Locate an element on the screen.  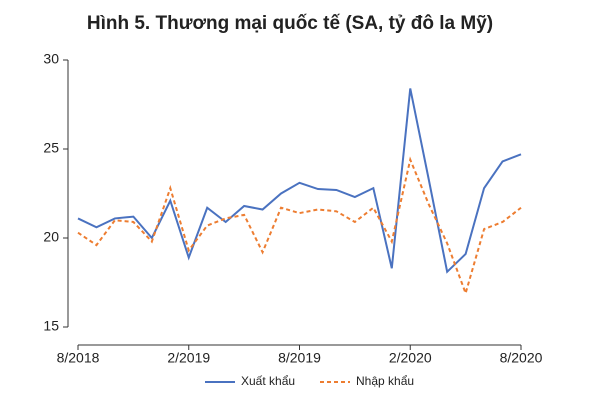
y-tick-label: 25 is located at coordinates (51, 148).